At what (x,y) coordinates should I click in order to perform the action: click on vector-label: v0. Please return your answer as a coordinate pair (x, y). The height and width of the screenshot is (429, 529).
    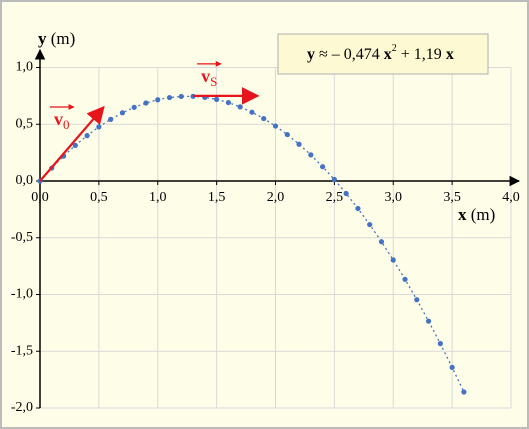
    Looking at the image, I should click on (62, 120).